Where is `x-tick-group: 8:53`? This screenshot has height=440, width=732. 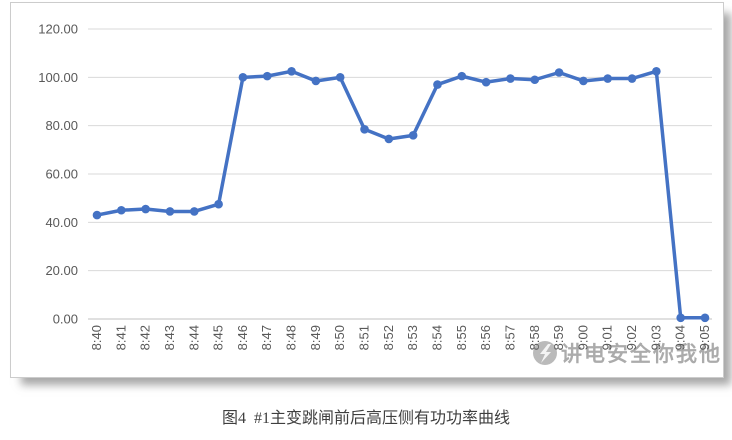
x-tick-group: 8:53 is located at coordinates (412, 337).